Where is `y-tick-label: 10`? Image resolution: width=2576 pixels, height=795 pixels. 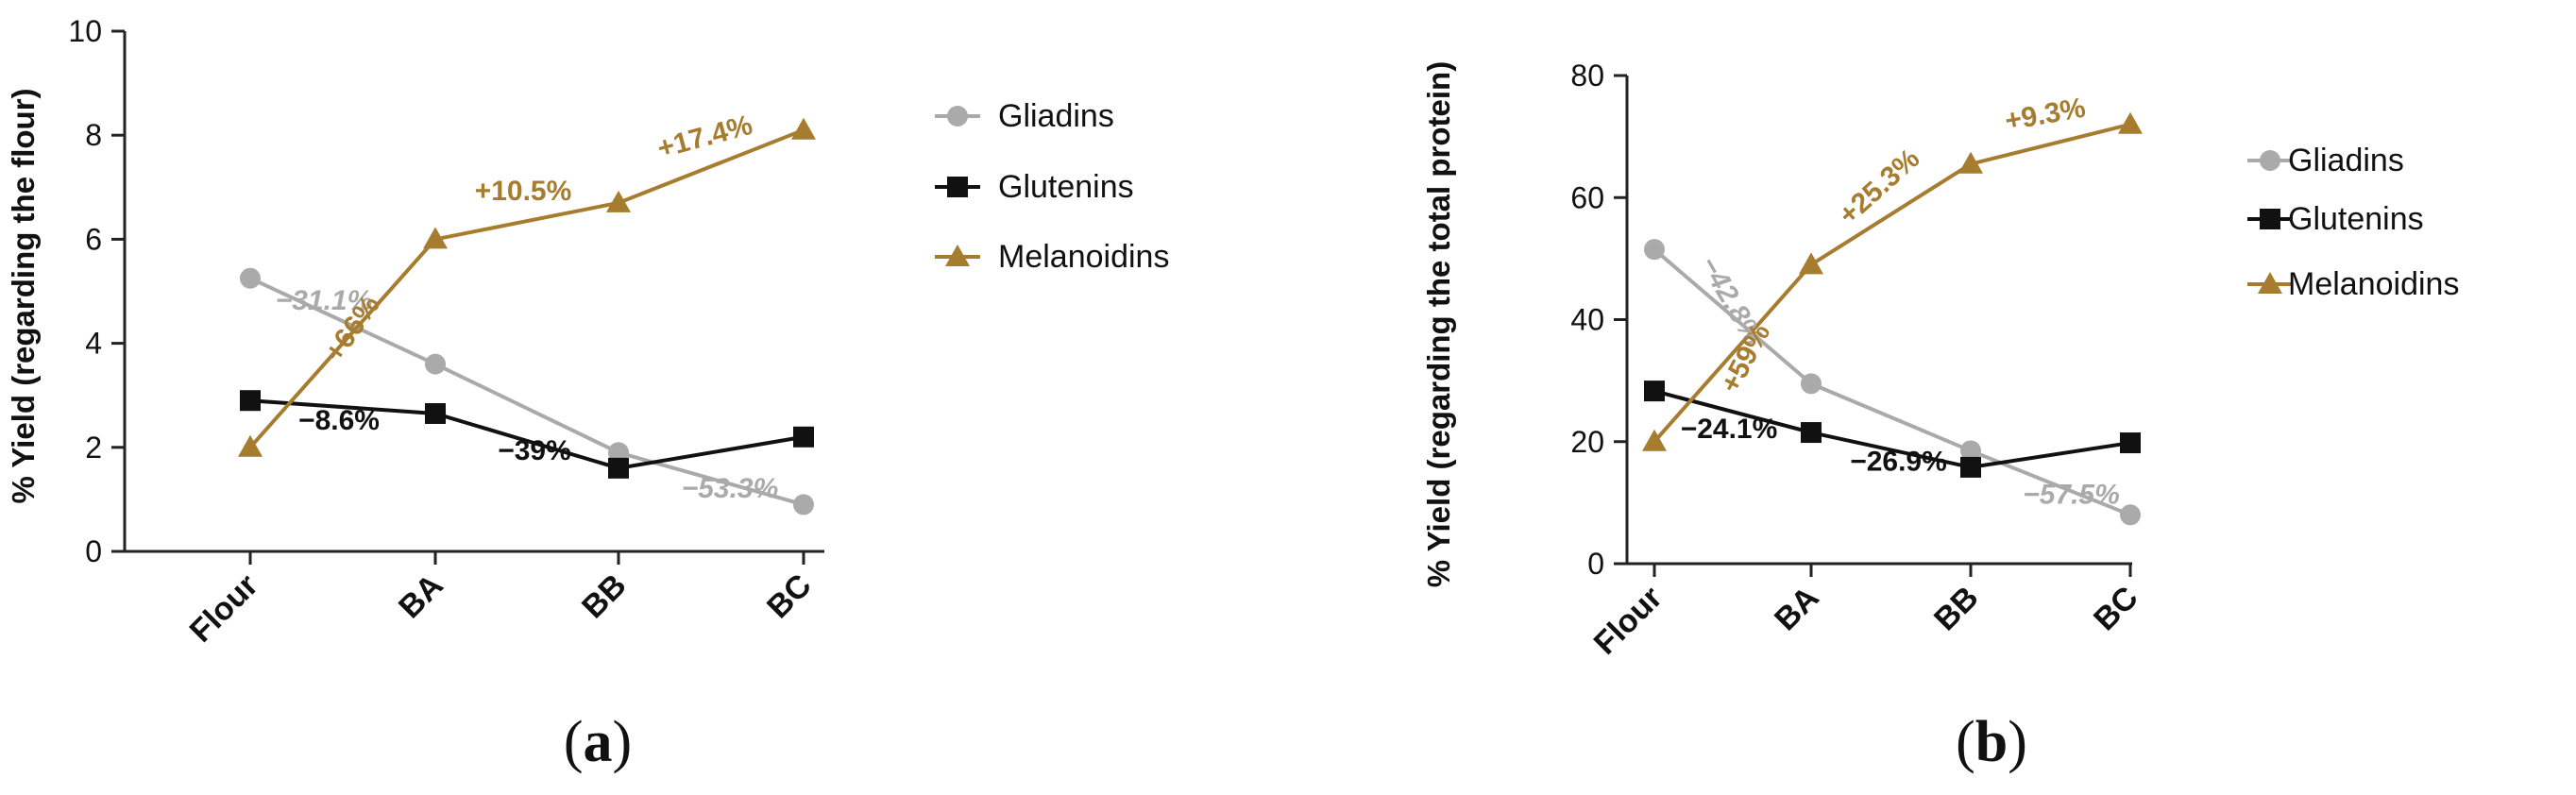 y-tick-label: 10 is located at coordinates (85, 31).